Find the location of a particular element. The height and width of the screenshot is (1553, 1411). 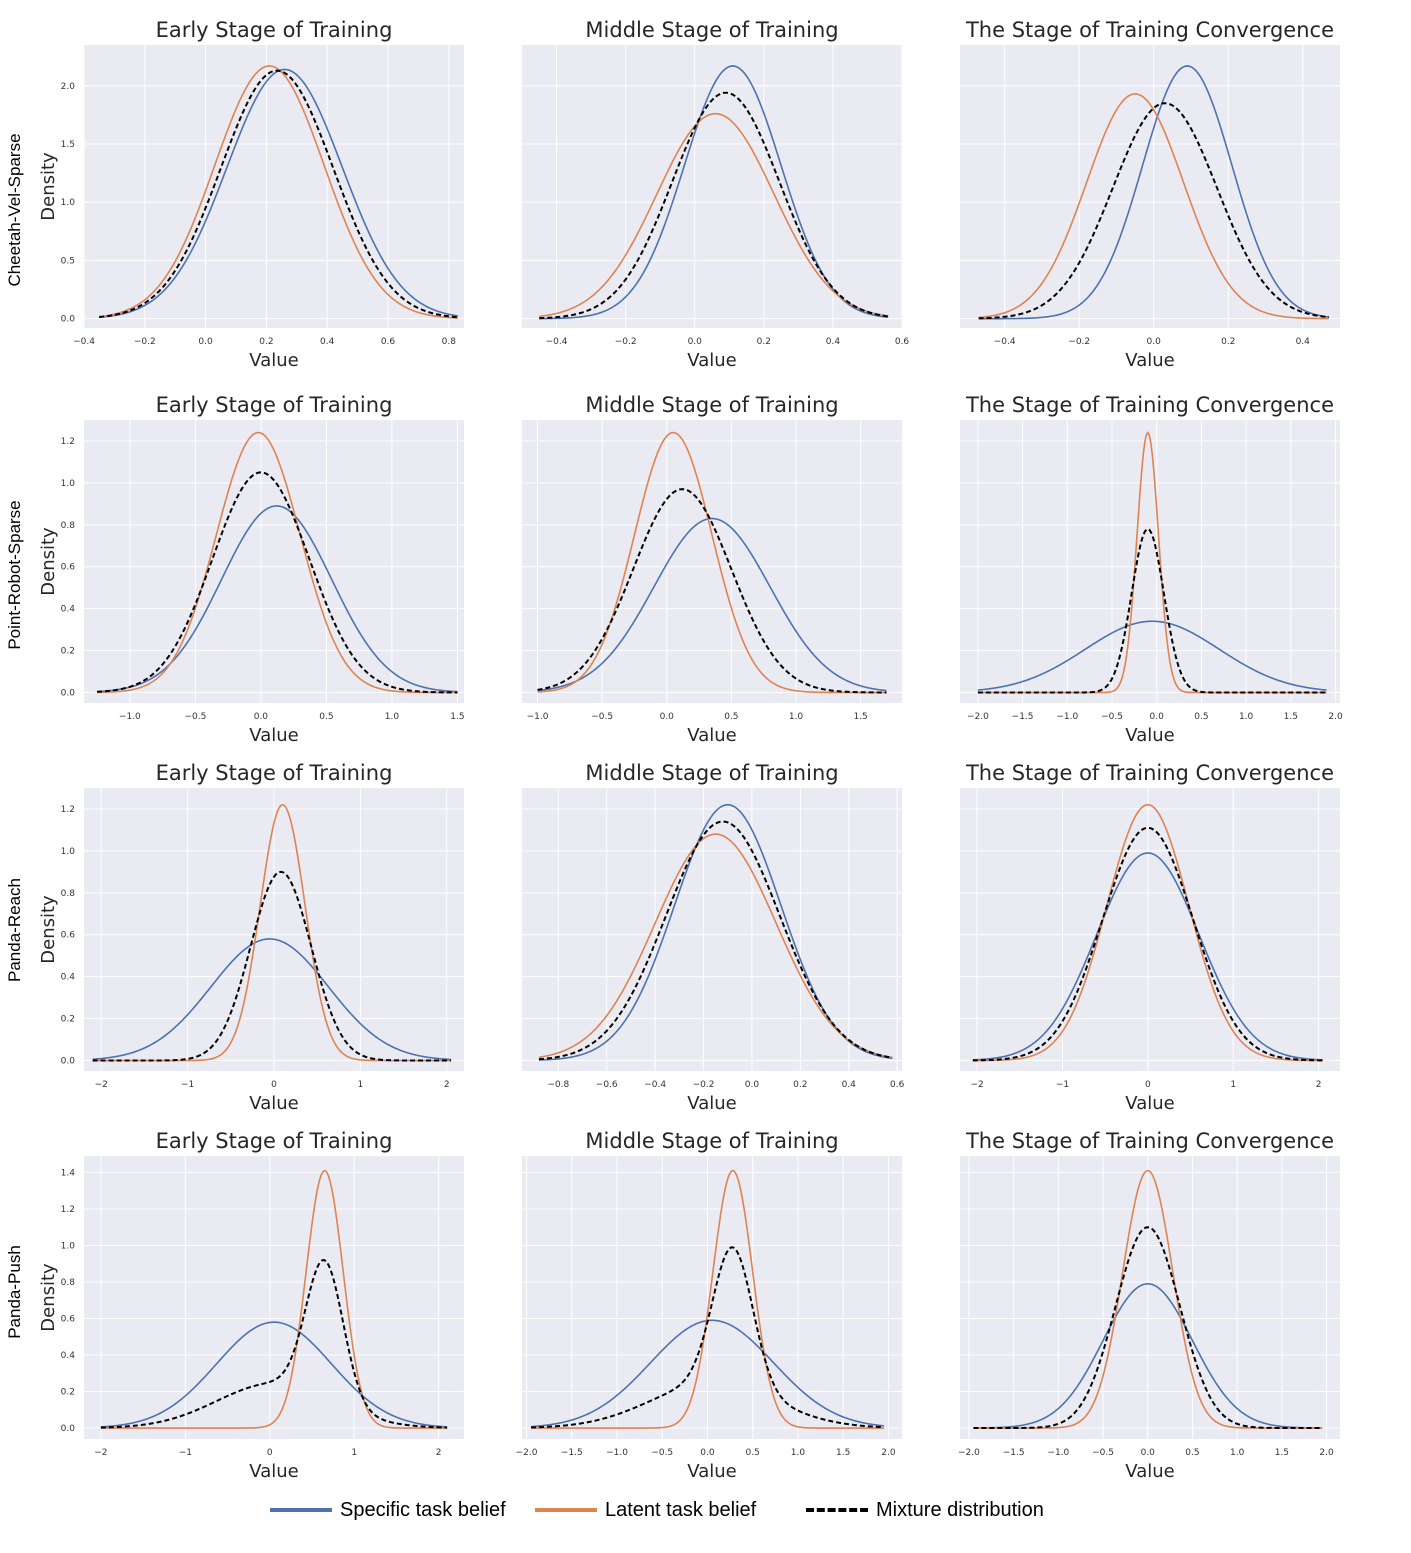

x-tick-label: −1 is located at coordinates (1062, 1085).